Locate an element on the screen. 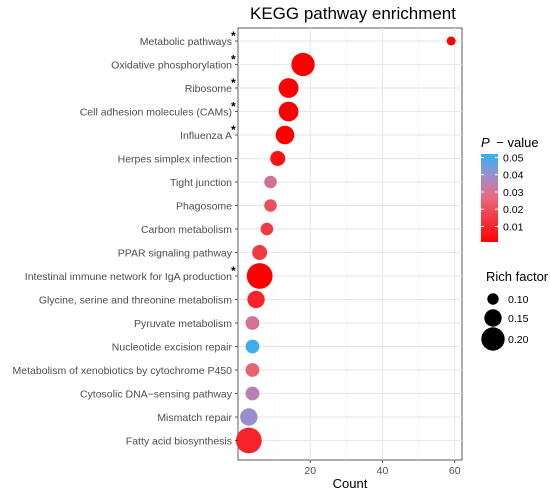 The height and width of the screenshot is (493, 550). colorbar-tick-label: 0.05 is located at coordinates (513, 158).